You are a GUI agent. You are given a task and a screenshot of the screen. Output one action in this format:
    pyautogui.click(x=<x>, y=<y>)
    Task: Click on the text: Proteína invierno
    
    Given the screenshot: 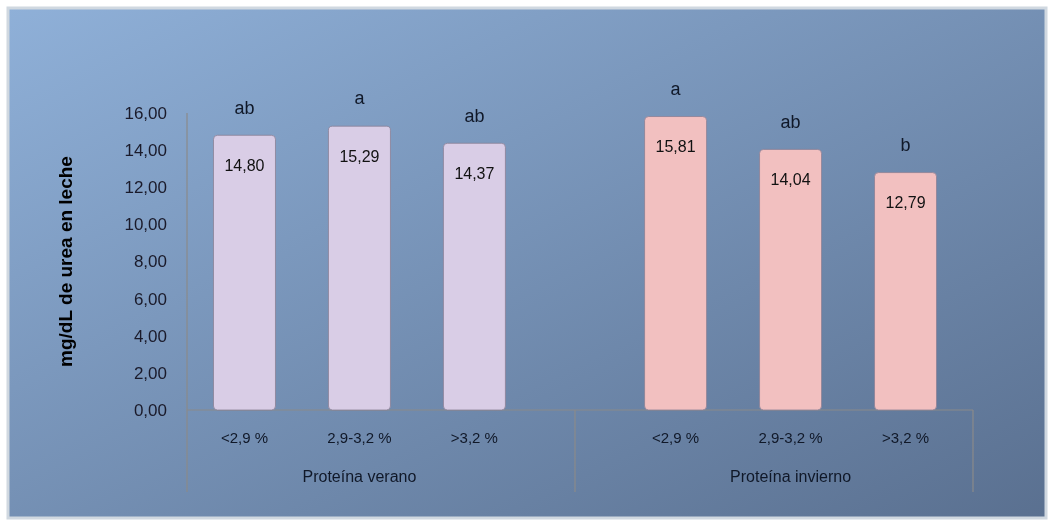 What is the action you would take?
    pyautogui.click(x=791, y=476)
    